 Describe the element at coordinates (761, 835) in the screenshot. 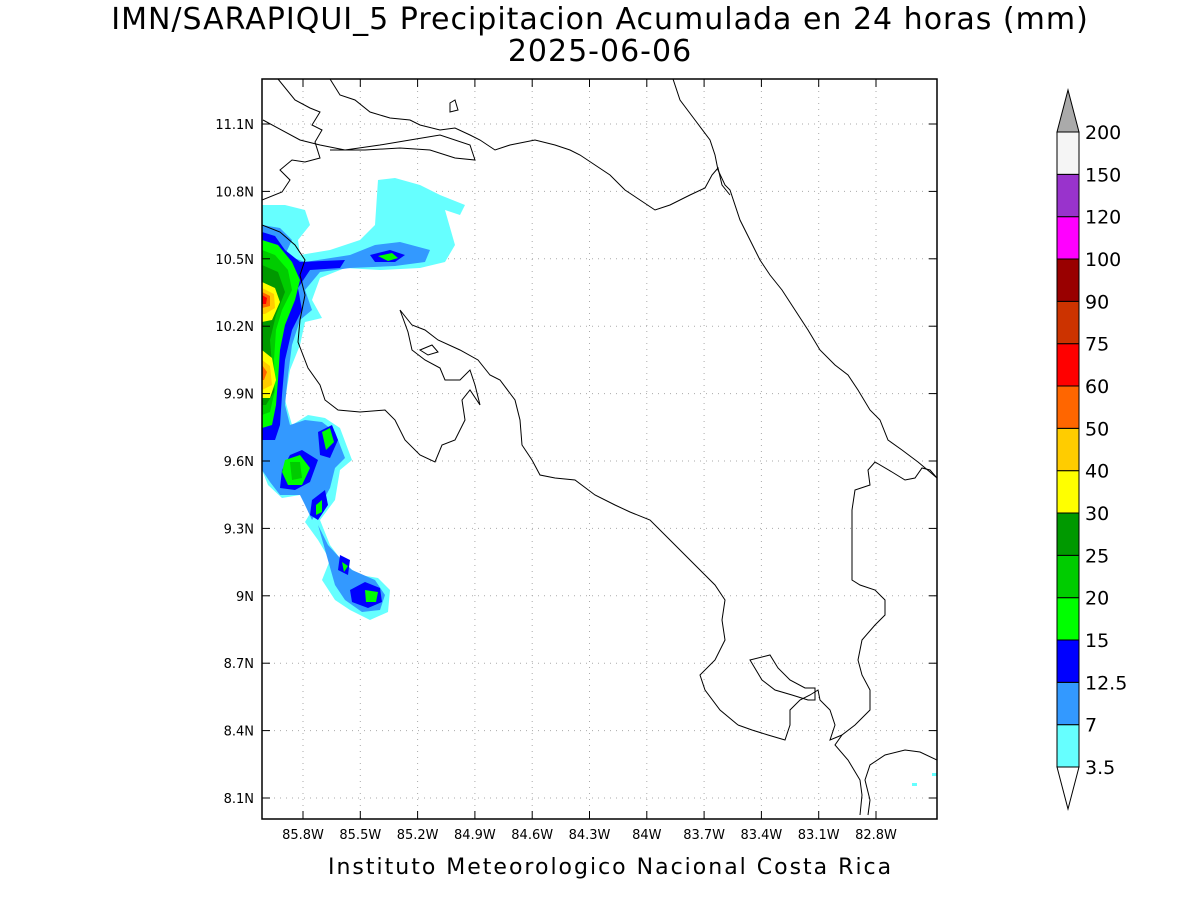

I see `lon-tick-label: 83.4W` at that location.